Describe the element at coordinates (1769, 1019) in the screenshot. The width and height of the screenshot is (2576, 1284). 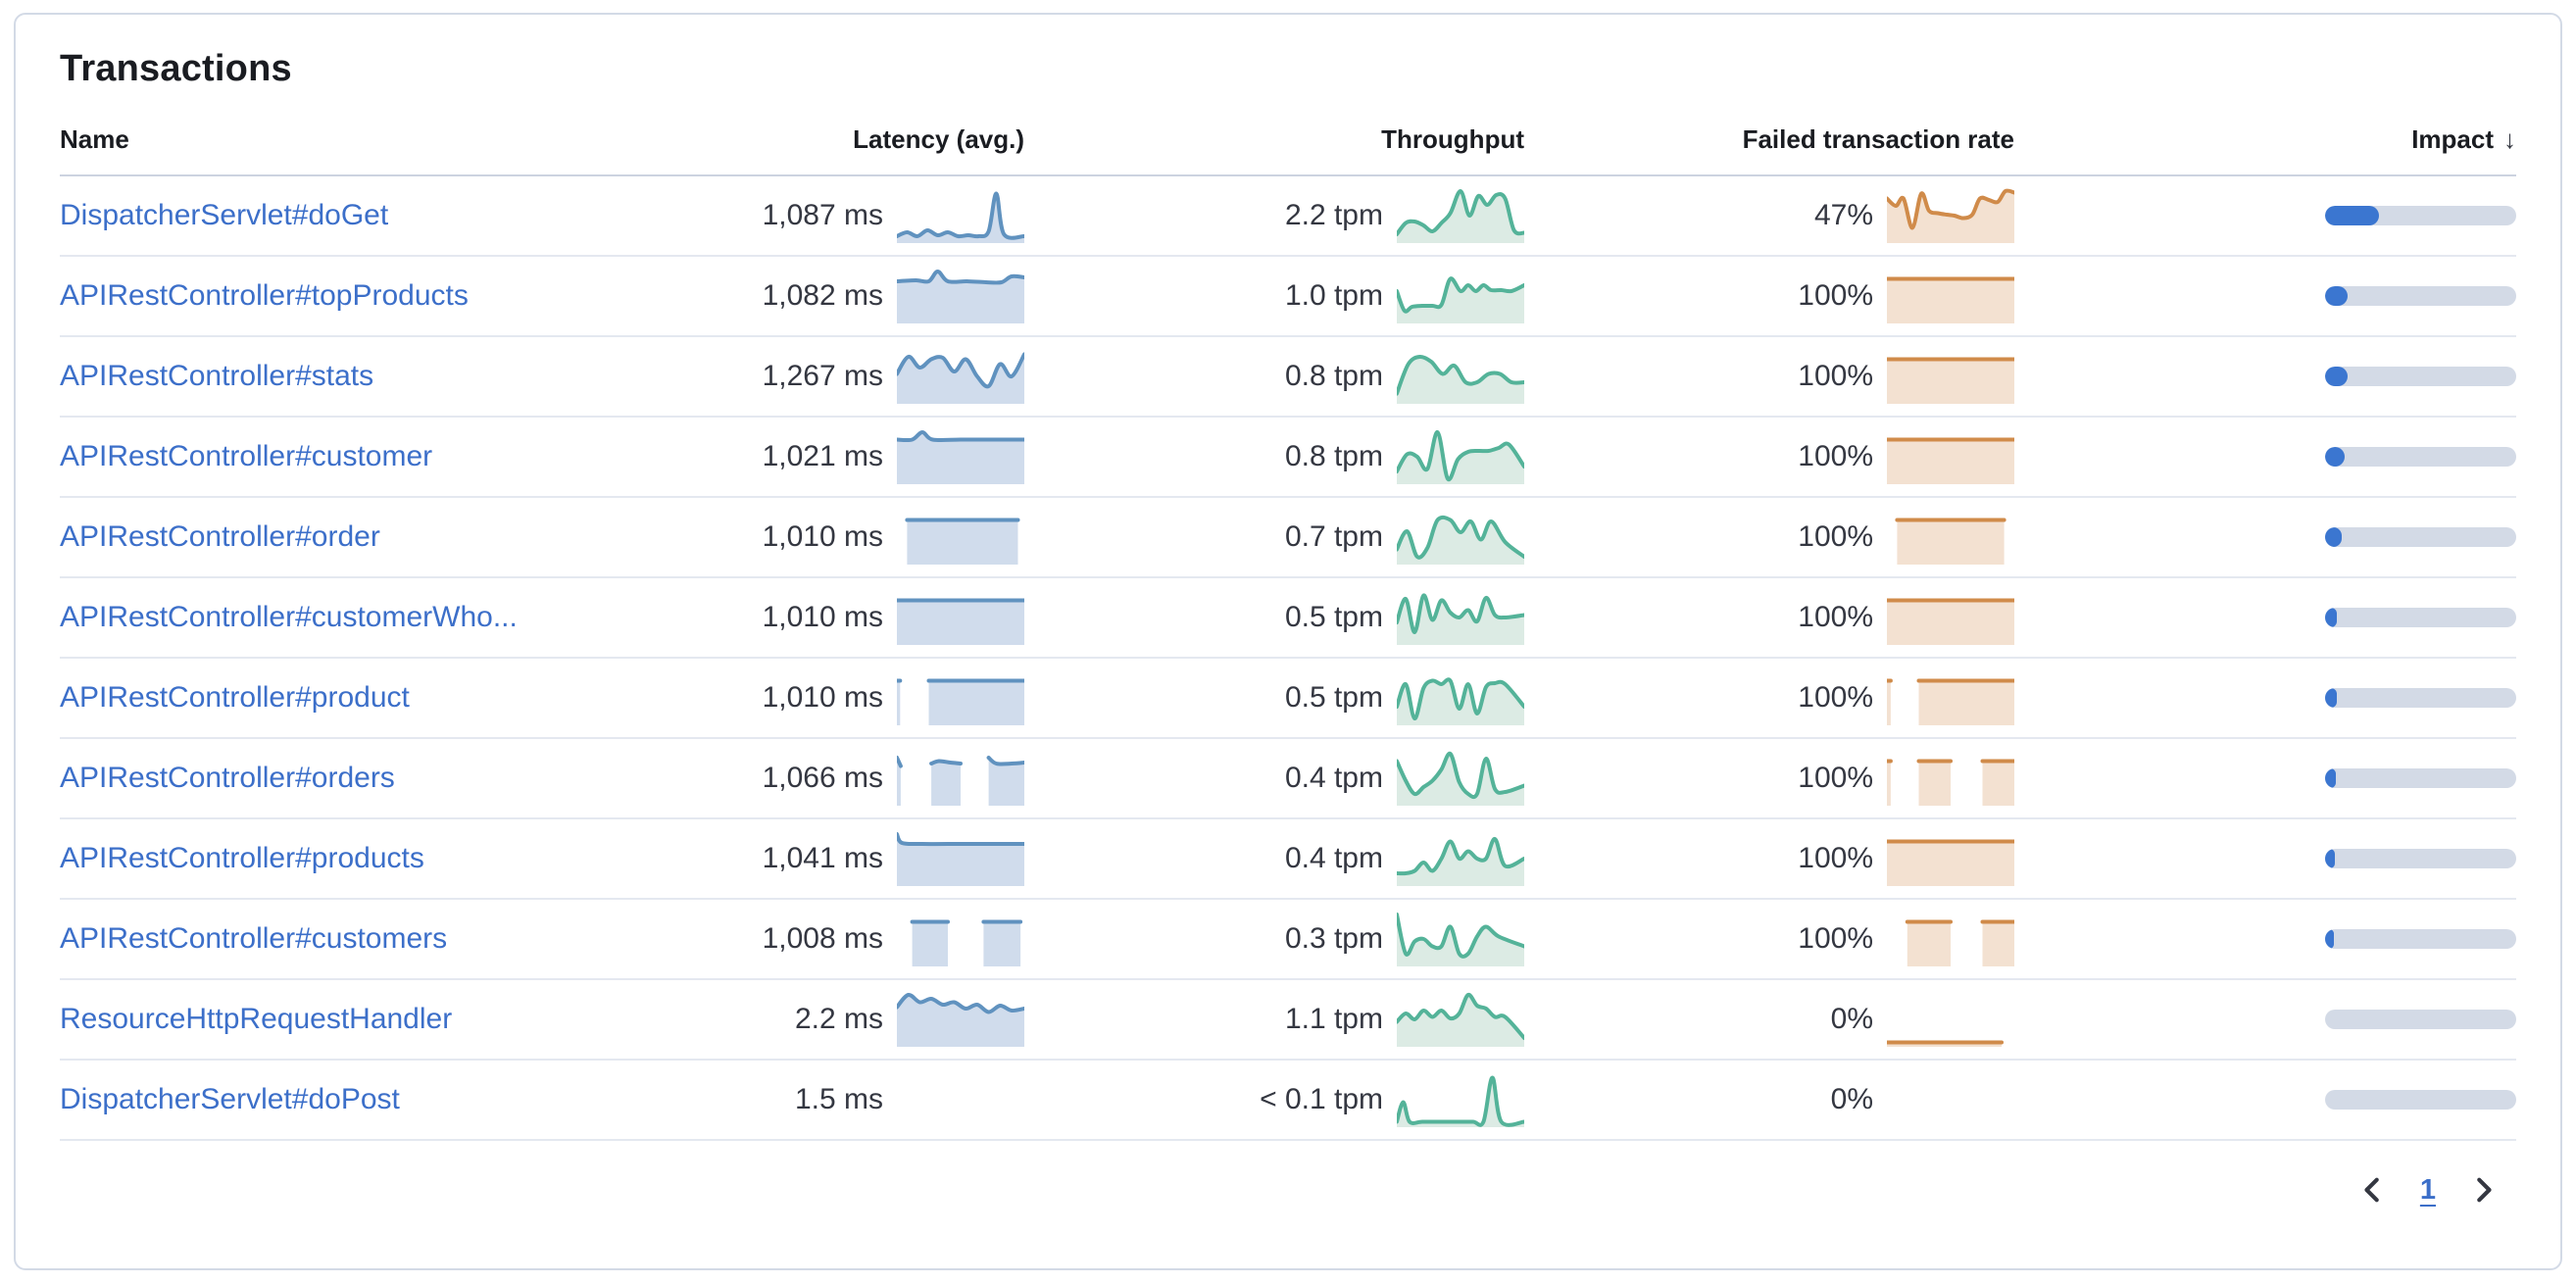
I see `failed-rate-cell: 0%` at that location.